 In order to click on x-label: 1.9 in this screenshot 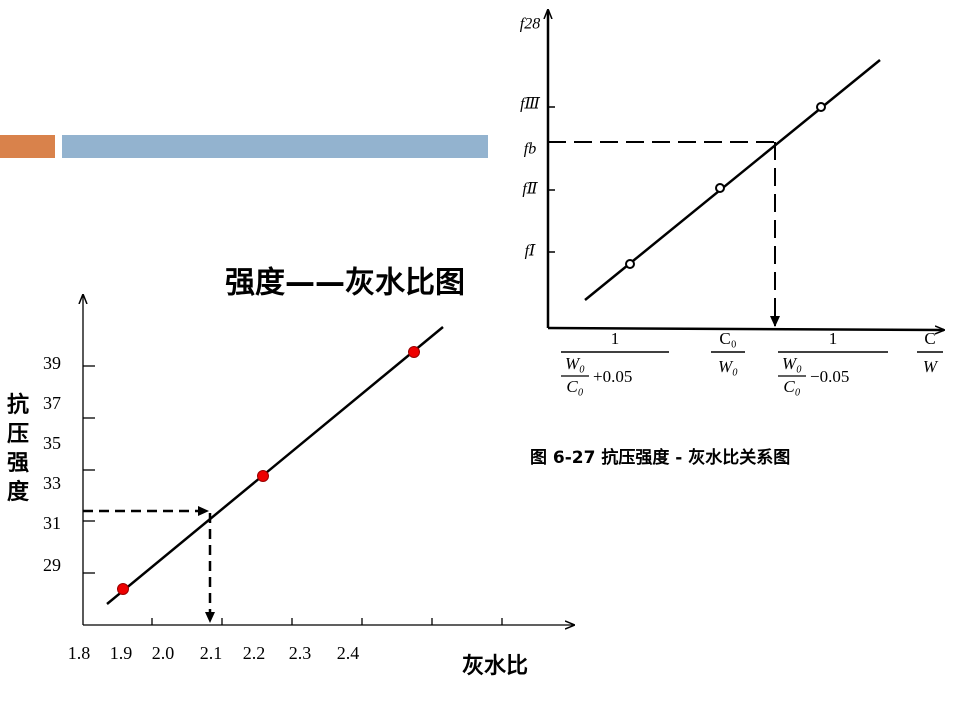, I will do `click(121, 653)`.